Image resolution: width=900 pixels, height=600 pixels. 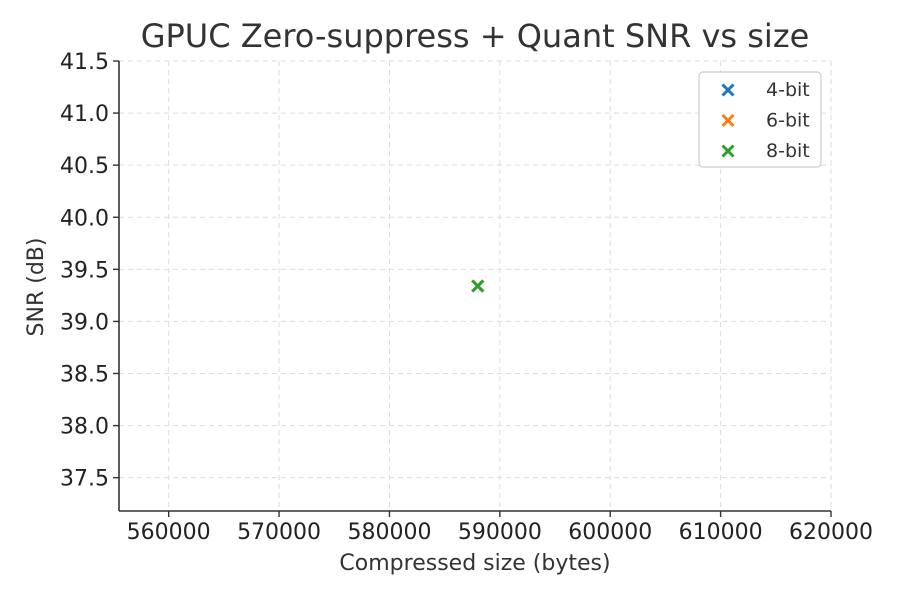 I want to click on legend-marker-8-bit, so click(x=728, y=151).